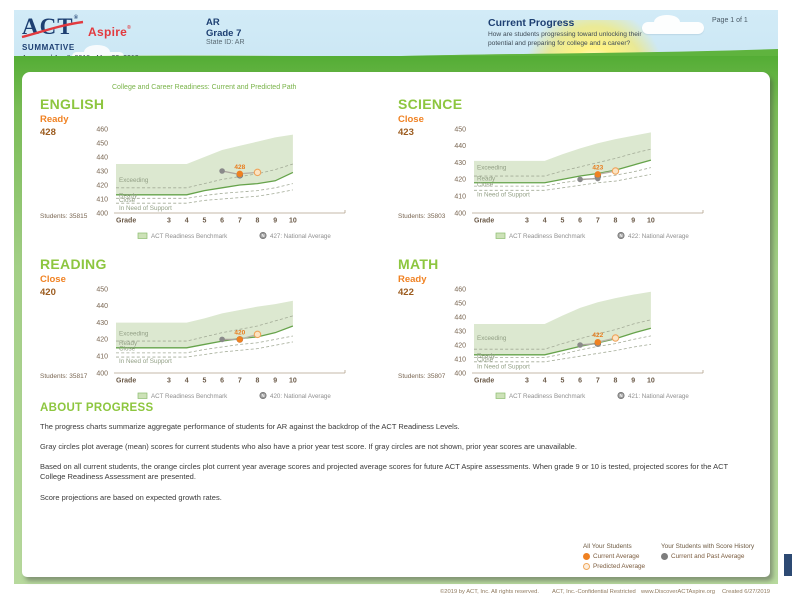 Image resolution: width=792 pixels, height=612 pixels. I want to click on subject-title: READING, so click(73, 264).